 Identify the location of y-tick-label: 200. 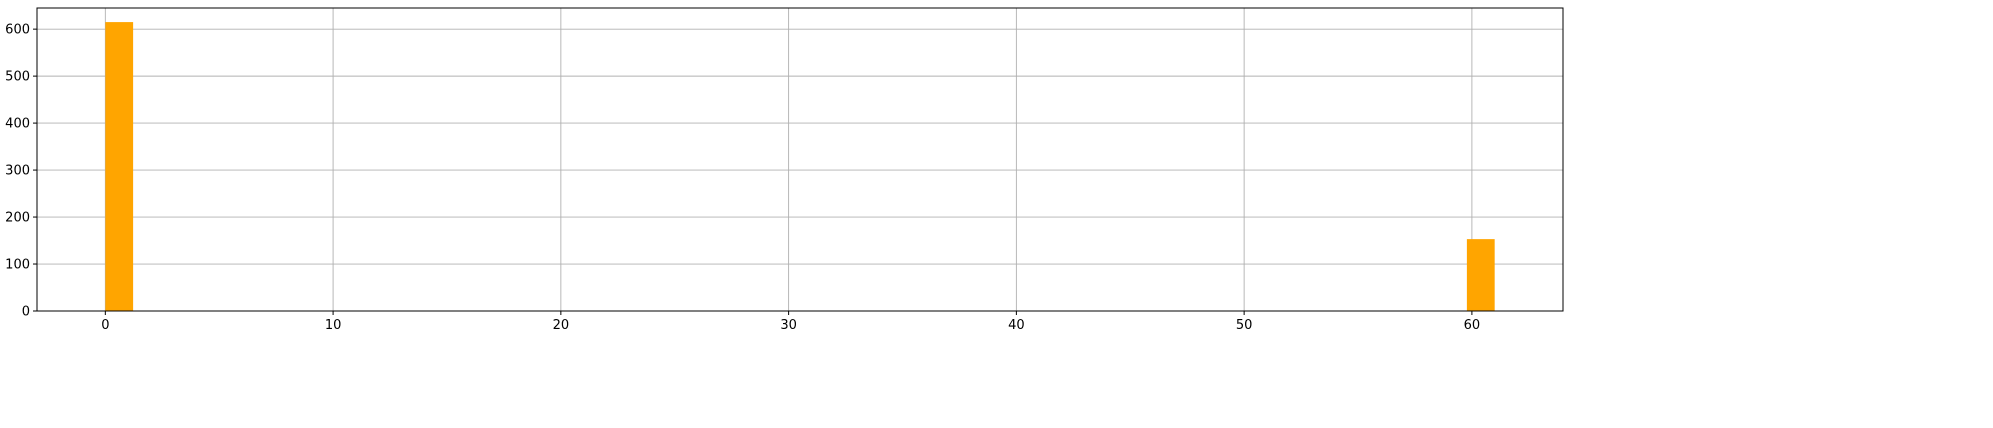
(17, 218).